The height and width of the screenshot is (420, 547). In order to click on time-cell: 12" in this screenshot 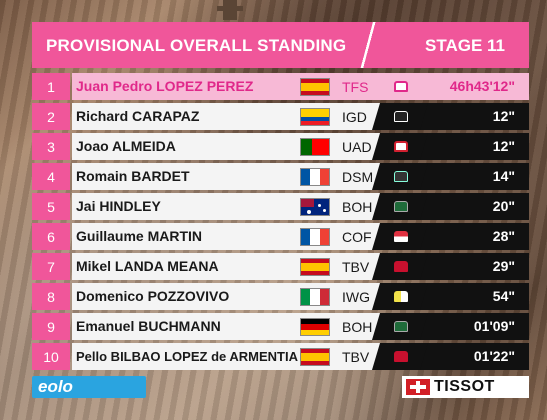, I will do `click(469, 116)`.